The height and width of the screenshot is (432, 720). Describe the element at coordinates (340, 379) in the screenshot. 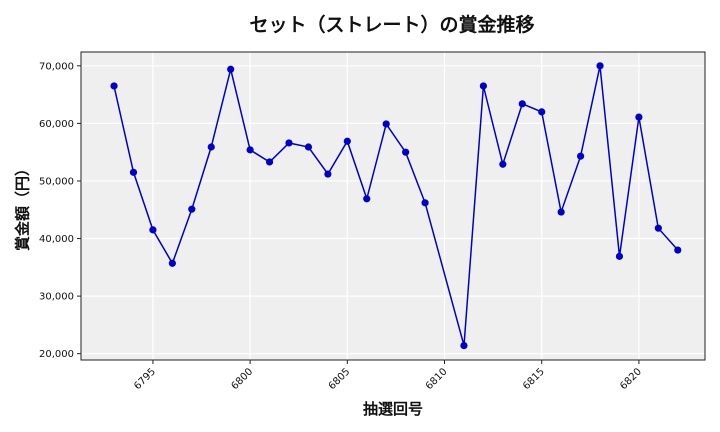

I see `x-tick-label: 6805` at that location.